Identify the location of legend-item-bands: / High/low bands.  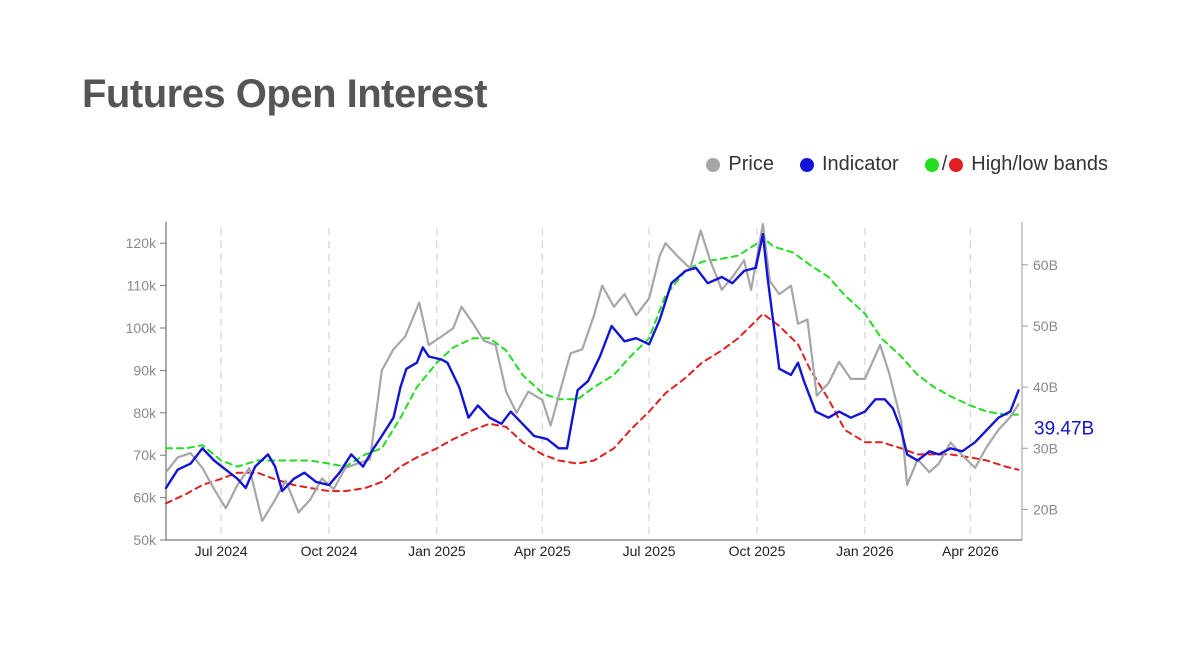
(1016, 164).